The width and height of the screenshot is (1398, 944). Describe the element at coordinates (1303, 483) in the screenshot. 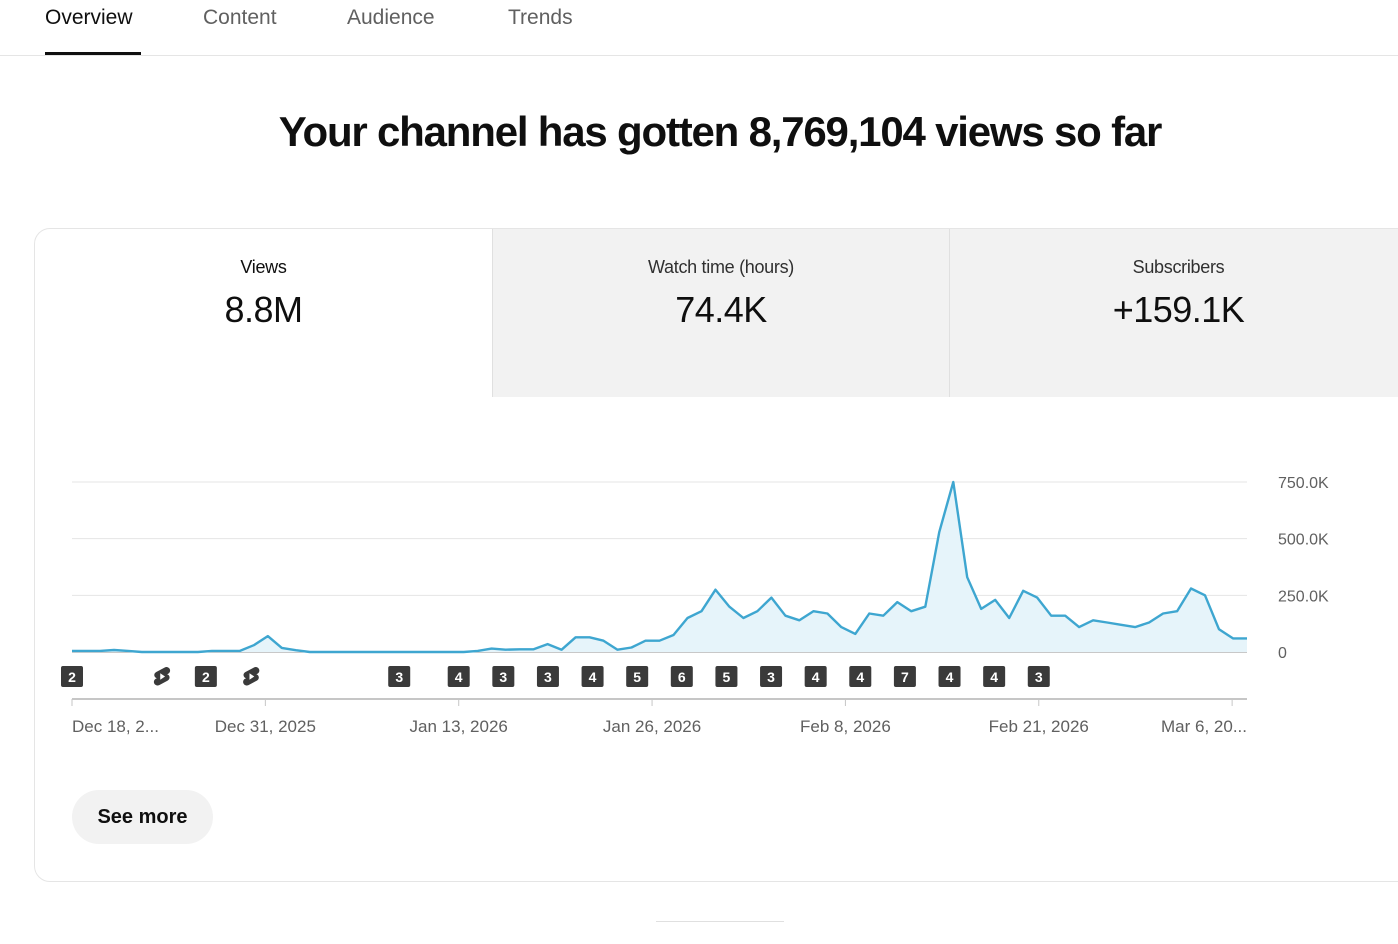

I see `y-tick-label: 750.0K` at that location.